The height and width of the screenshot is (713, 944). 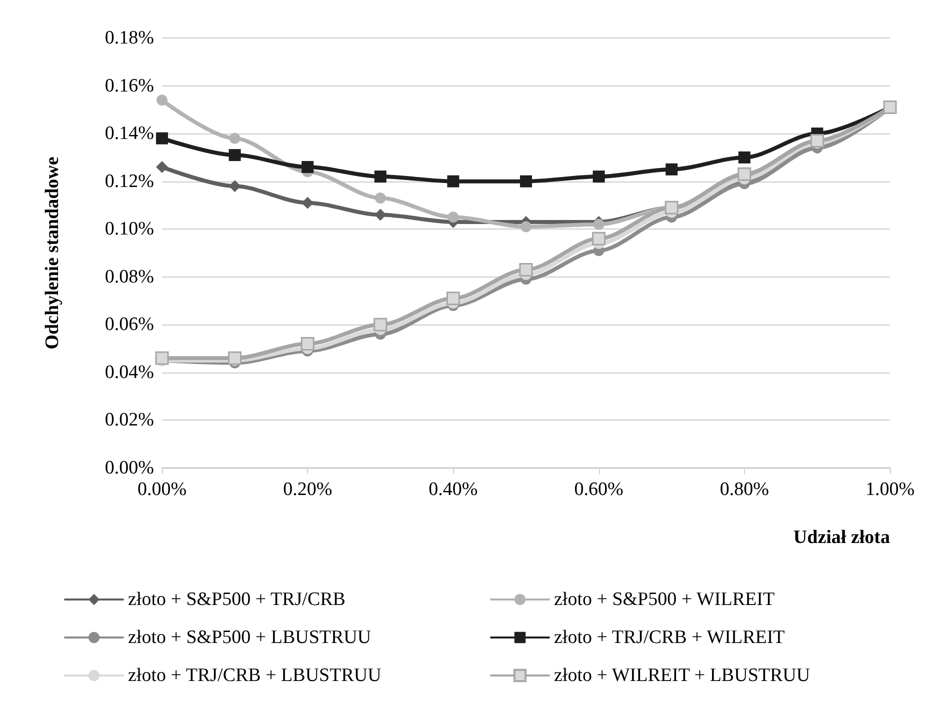 What do you see at coordinates (129, 372) in the screenshot?
I see `y-tick-label: 0.04%` at bounding box center [129, 372].